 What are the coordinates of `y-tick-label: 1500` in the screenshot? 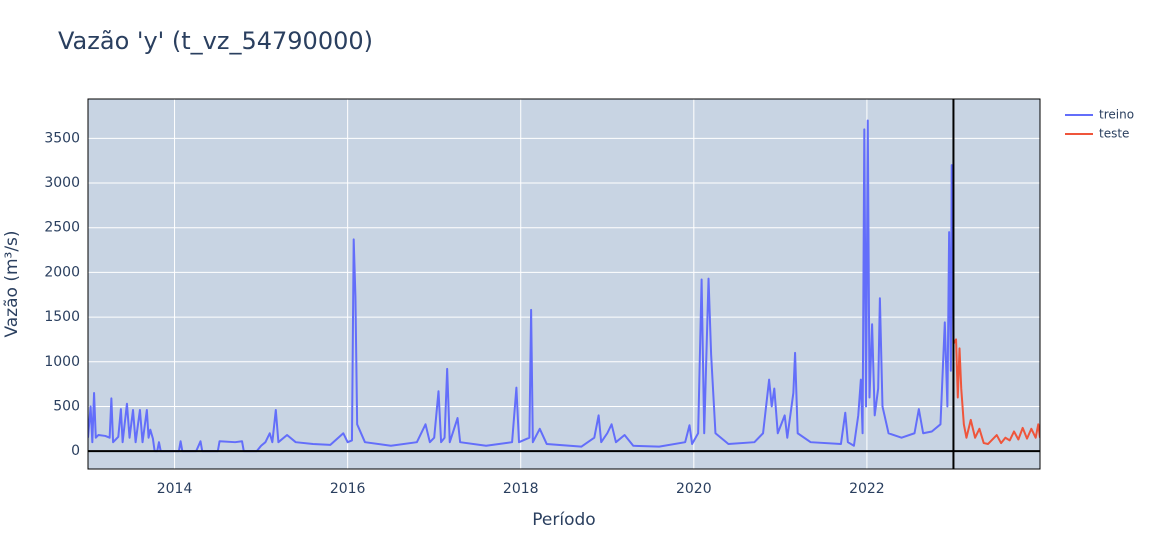 It's located at (62, 317).